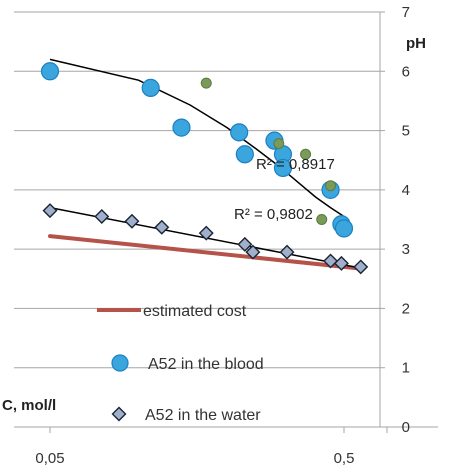 The height and width of the screenshot is (469, 454). What do you see at coordinates (295, 164) in the screenshot?
I see `r2-label-polynomial: R² = 0,8917` at bounding box center [295, 164].